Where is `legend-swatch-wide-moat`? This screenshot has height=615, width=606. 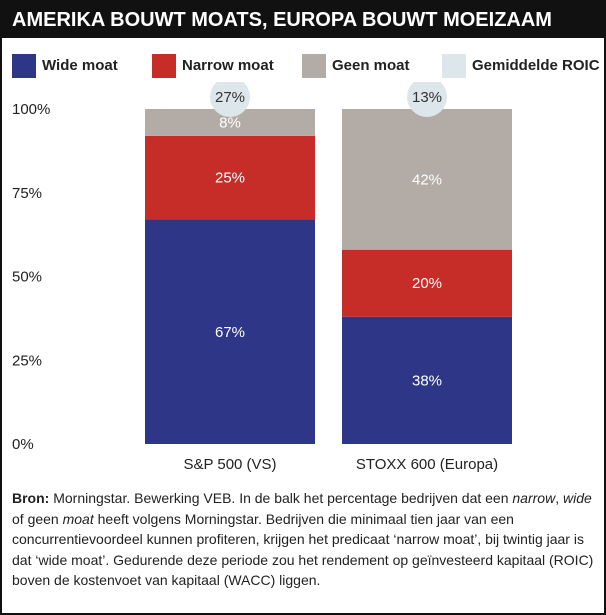 legend-swatch-wide-moat is located at coordinates (24, 66).